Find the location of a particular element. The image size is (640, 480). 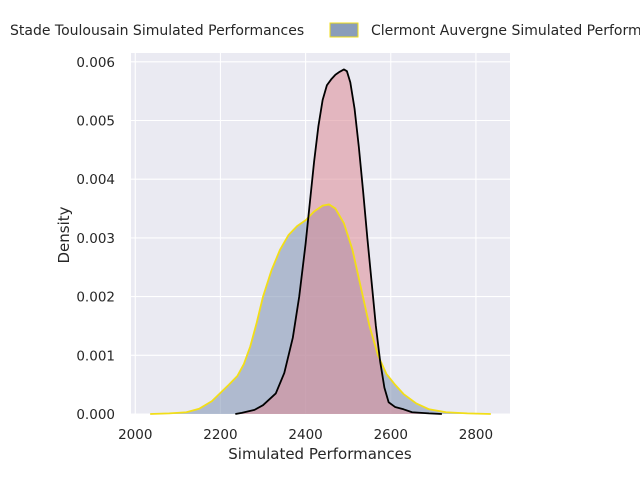

x-tick-label-0: 2000 is located at coordinates (135, 435).